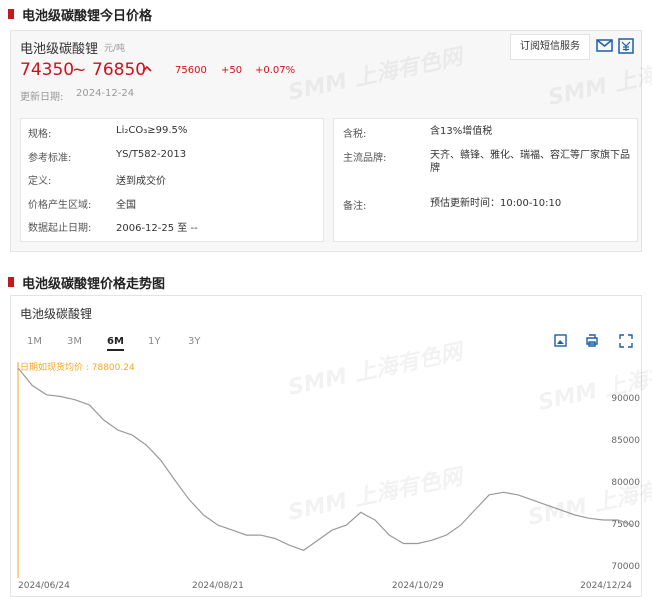  What do you see at coordinates (625, 441) in the screenshot?
I see `y-tick-label: 85000` at bounding box center [625, 441].